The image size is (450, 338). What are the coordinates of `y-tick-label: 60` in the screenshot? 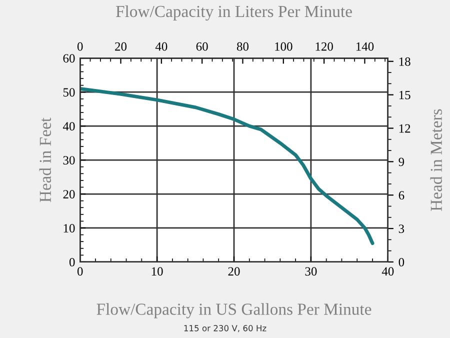 It's located at (69, 58).